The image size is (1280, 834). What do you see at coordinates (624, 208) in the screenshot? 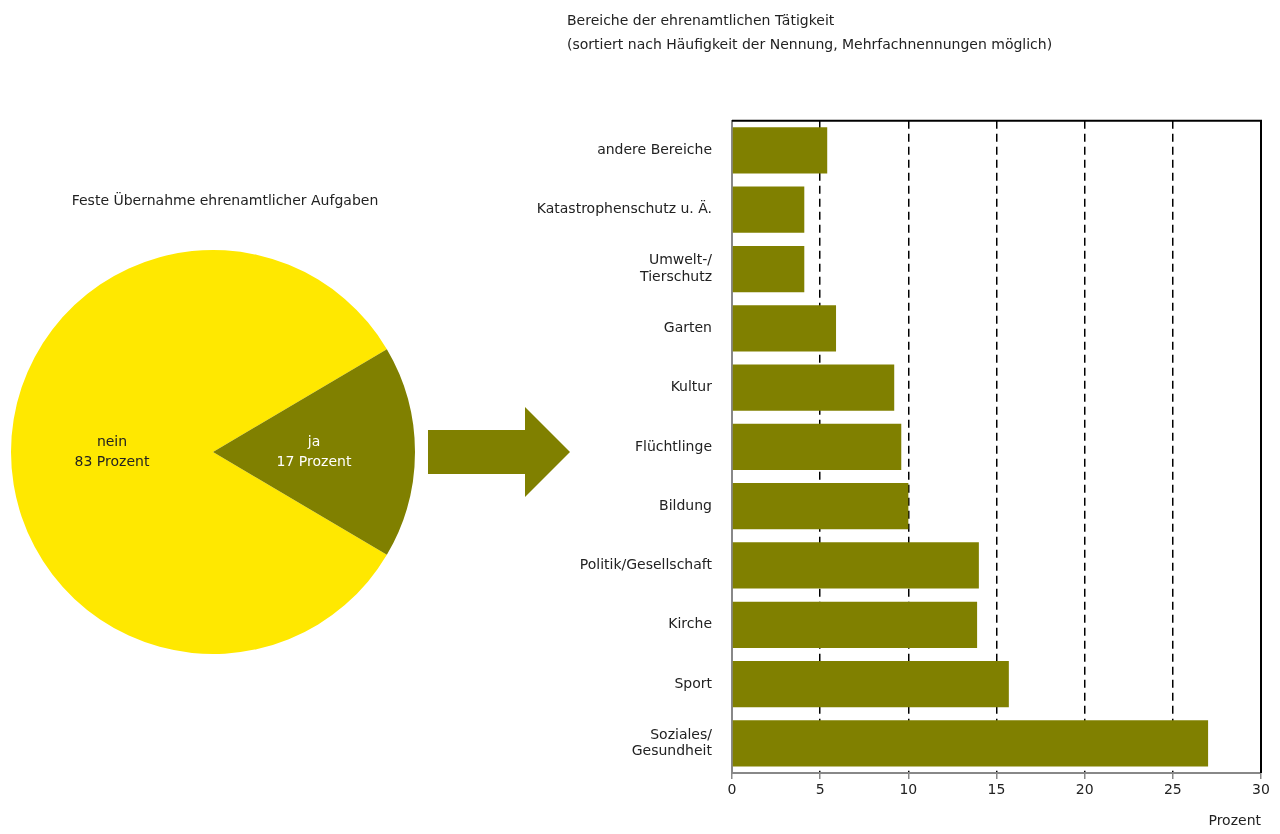
I see `y-tick-label: Katastrophenschutz u. Ä.` at bounding box center [624, 208].